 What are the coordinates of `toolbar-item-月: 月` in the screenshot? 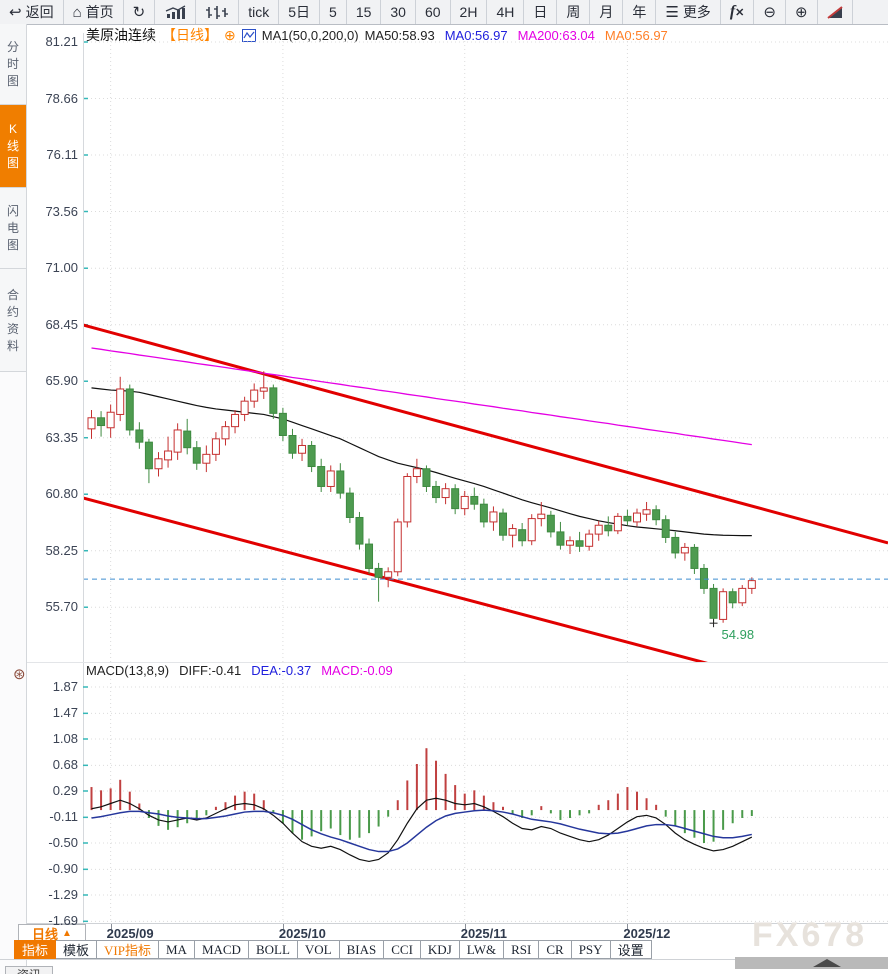 It's located at (607, 12).